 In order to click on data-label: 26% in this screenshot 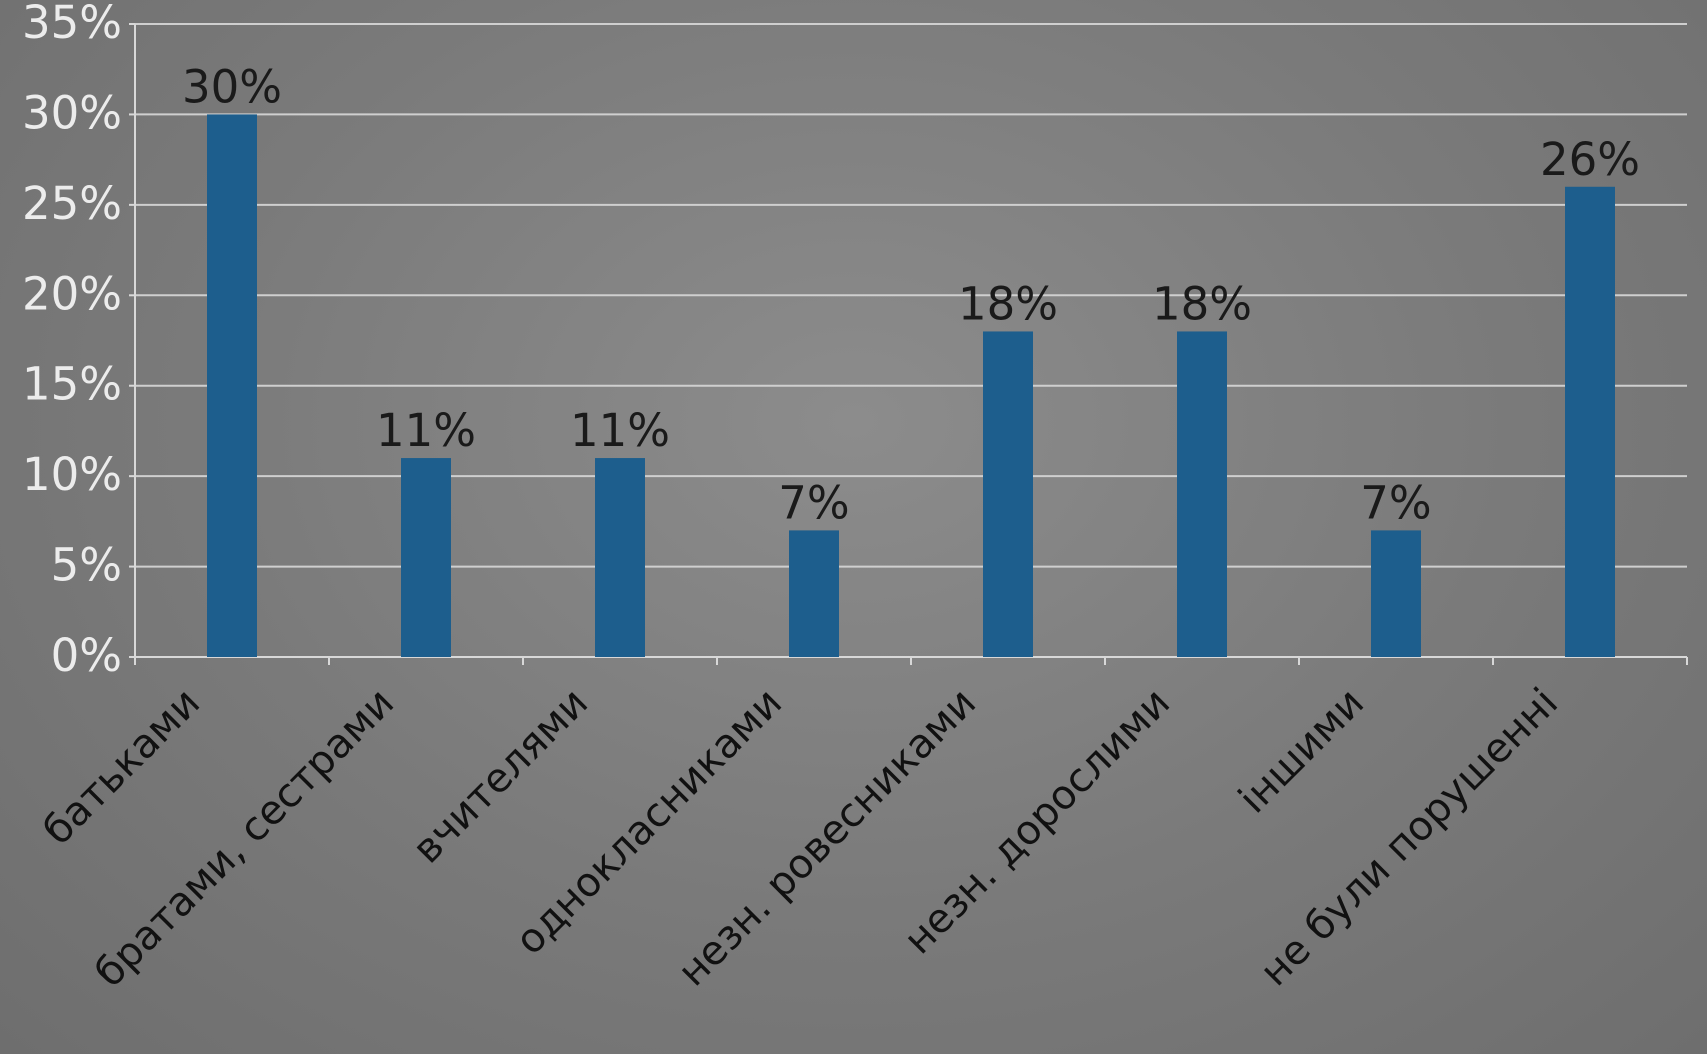, I will do `click(1590, 159)`.